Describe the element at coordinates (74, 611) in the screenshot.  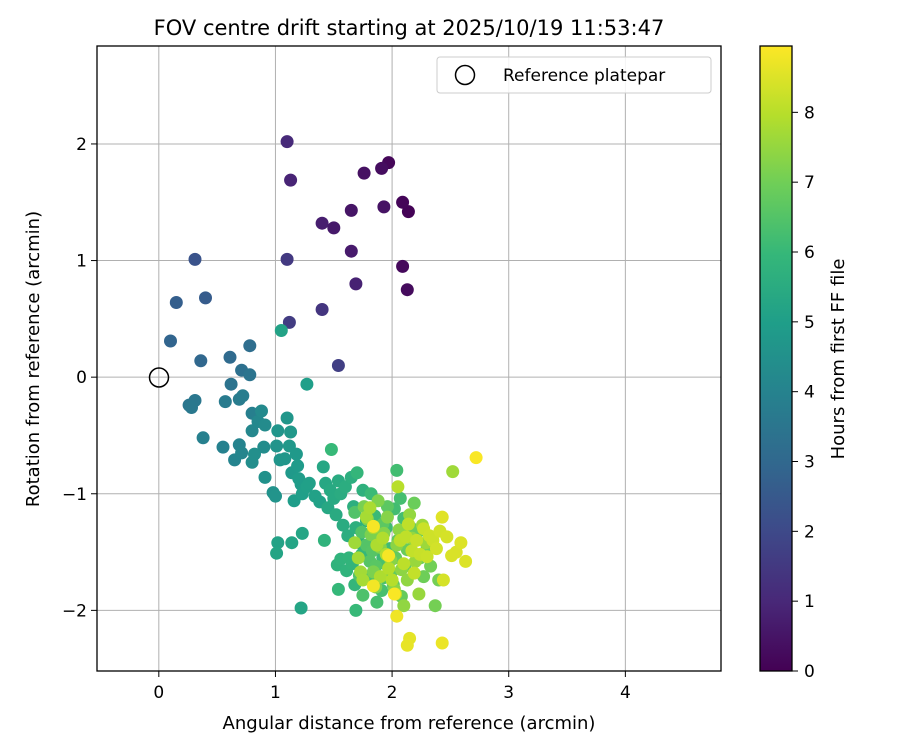
I see `y-tick-label: −2` at that location.